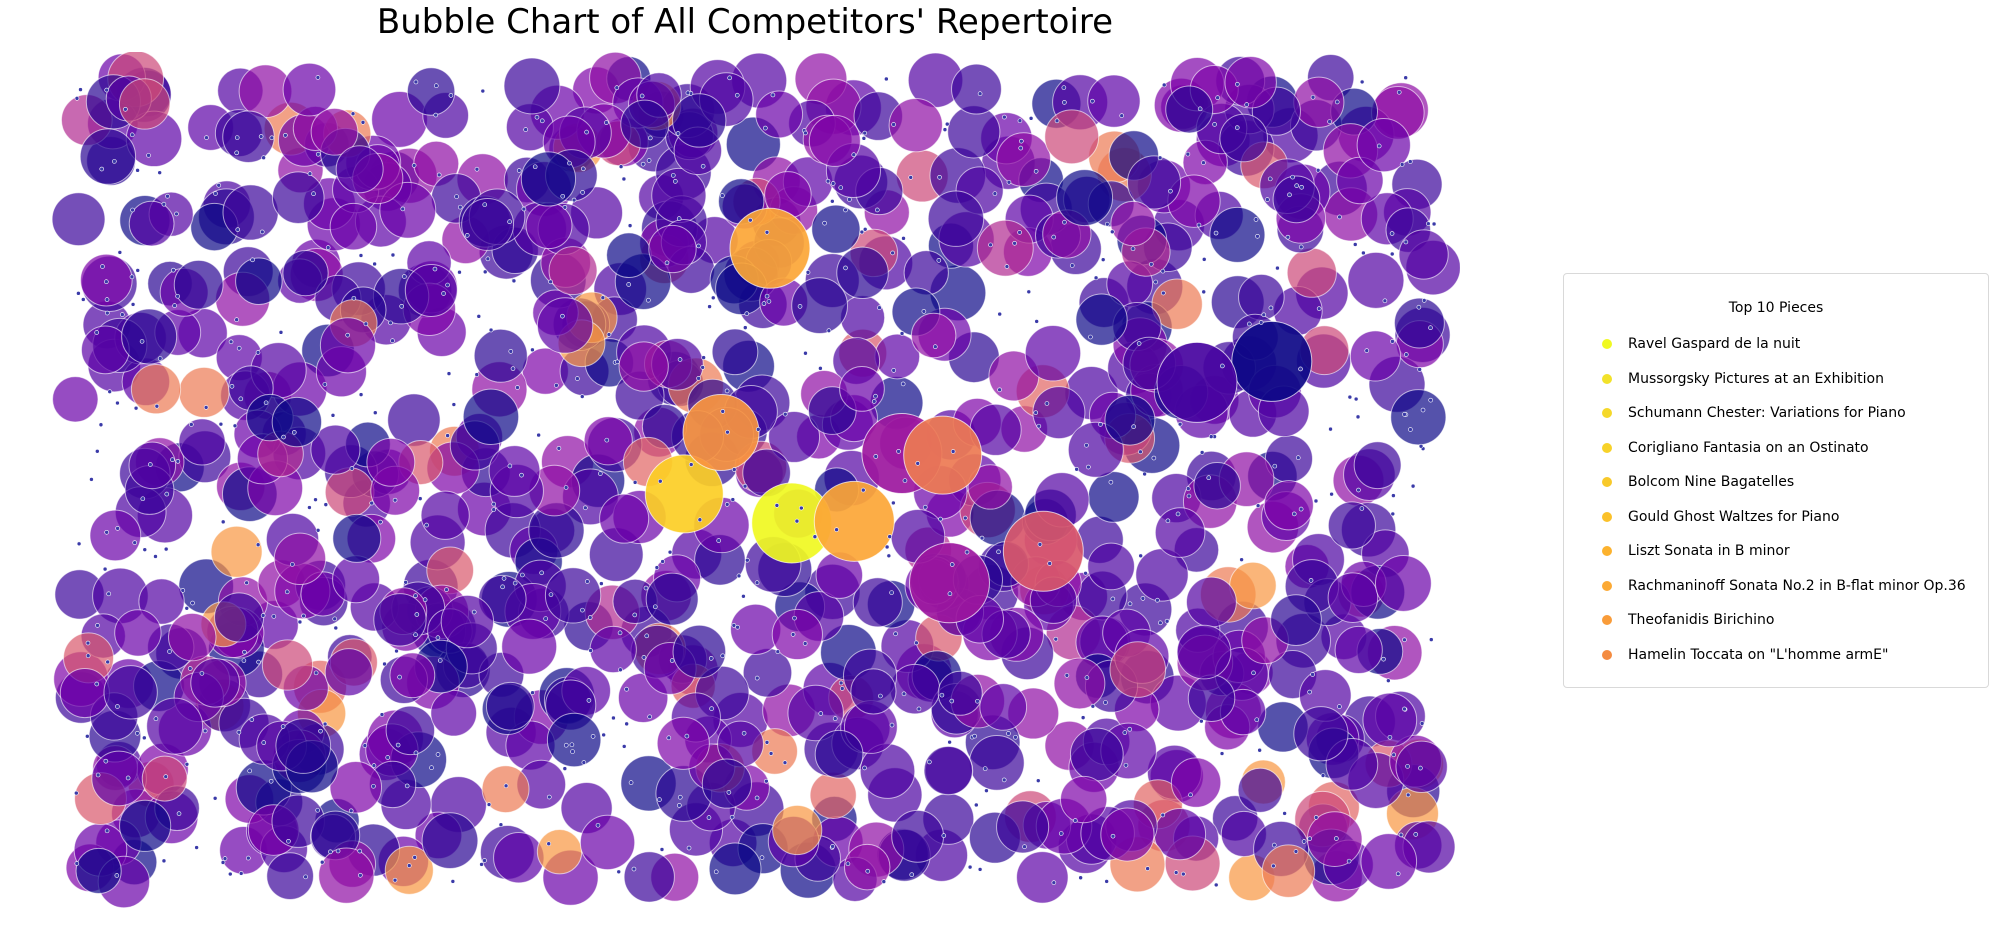 This screenshot has height=931, width=1999. What do you see at coordinates (770, 248) in the screenshot?
I see `highlighted-bubble` at bounding box center [770, 248].